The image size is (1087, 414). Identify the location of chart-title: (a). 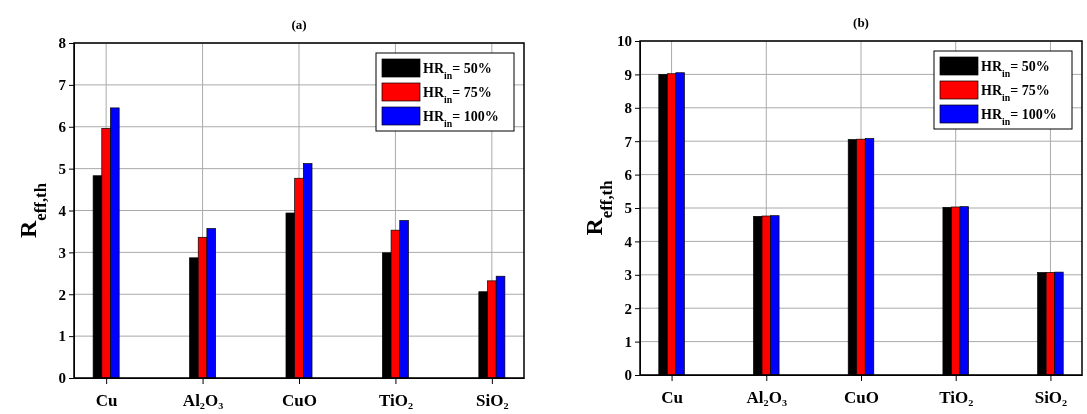
(299, 24).